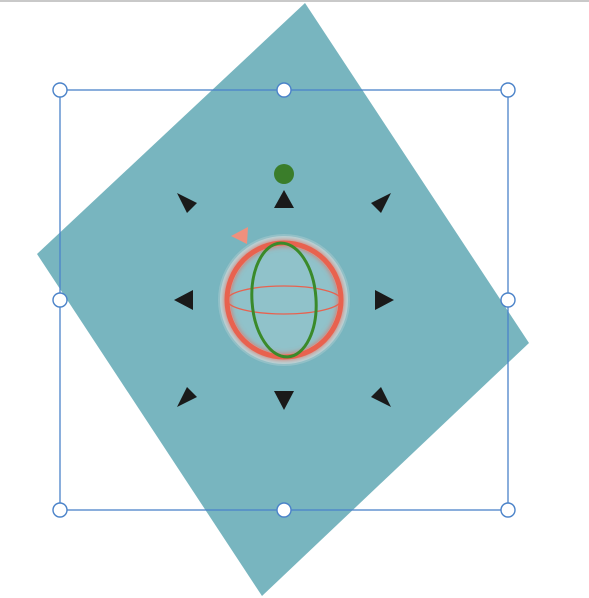  Describe the element at coordinates (384, 300) in the screenshot. I see `move-arrow-right-icon` at that location.